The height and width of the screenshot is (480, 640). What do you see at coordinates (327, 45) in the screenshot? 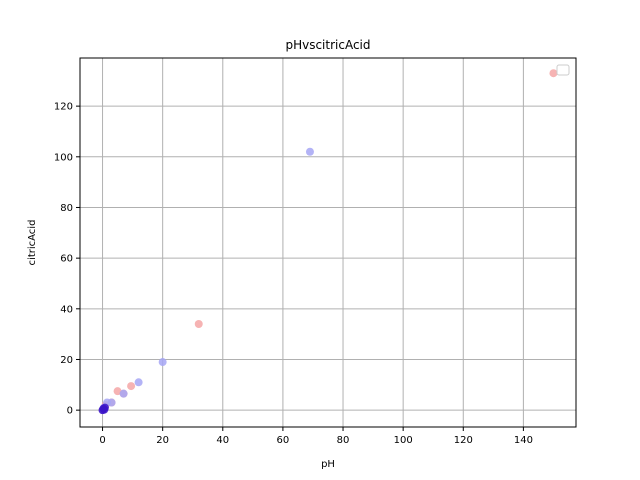
I see `chart-title: pHvscitricAcid` at bounding box center [327, 45].